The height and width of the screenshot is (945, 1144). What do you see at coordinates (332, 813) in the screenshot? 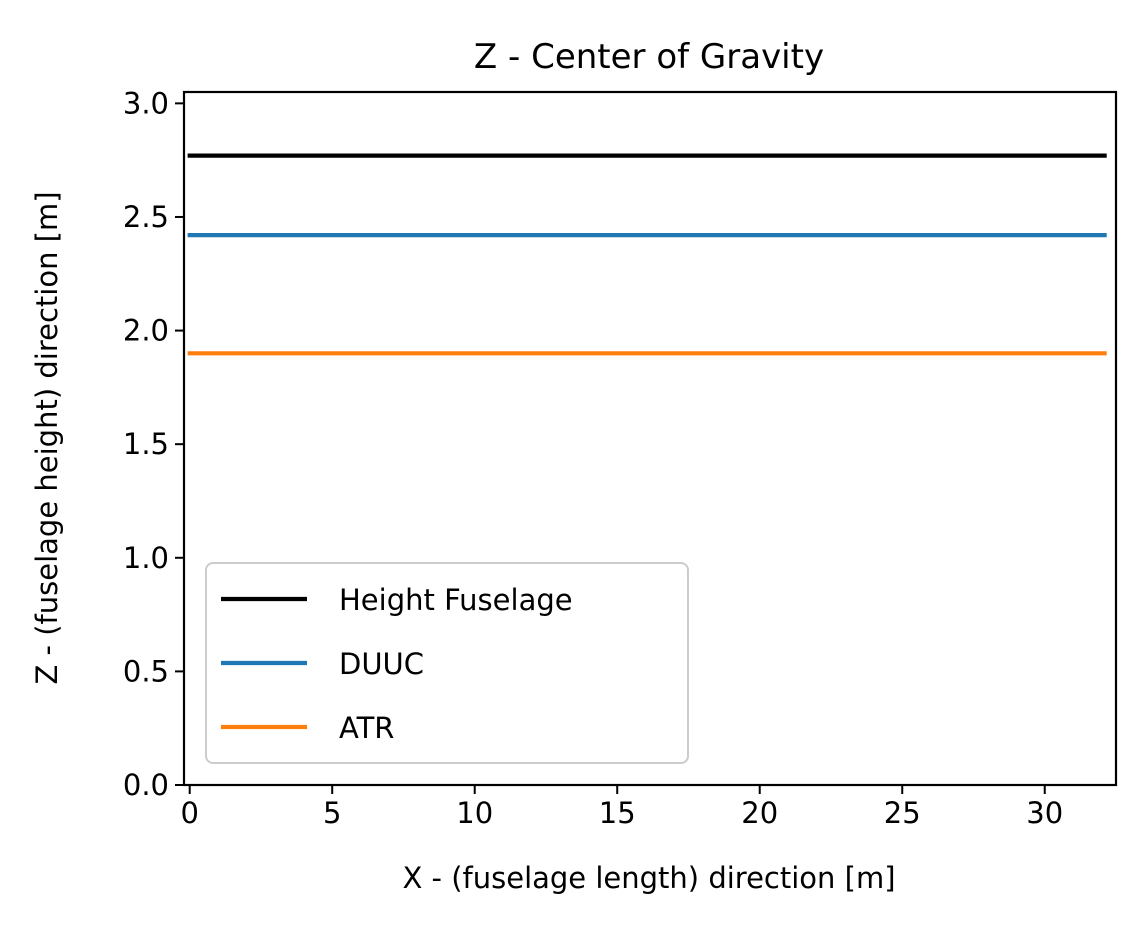
I see `x-tick-label: 5` at bounding box center [332, 813].